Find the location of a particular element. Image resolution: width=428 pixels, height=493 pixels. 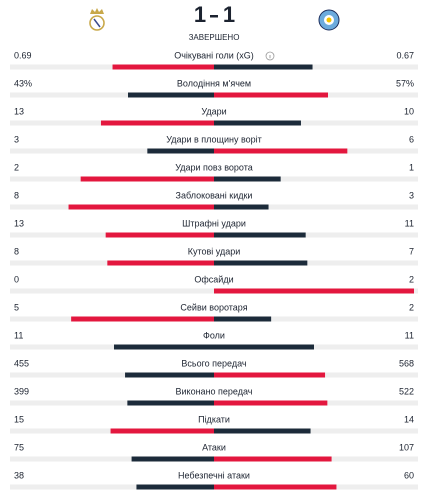

stat-label: Атаки is located at coordinates (214, 447).